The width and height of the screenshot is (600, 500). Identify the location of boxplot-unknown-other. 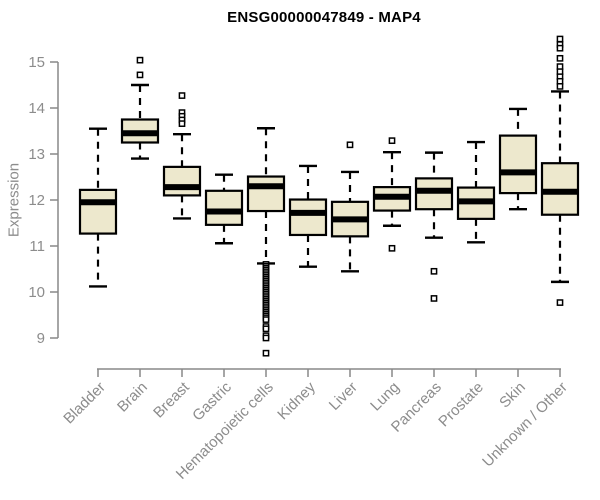
(560, 170).